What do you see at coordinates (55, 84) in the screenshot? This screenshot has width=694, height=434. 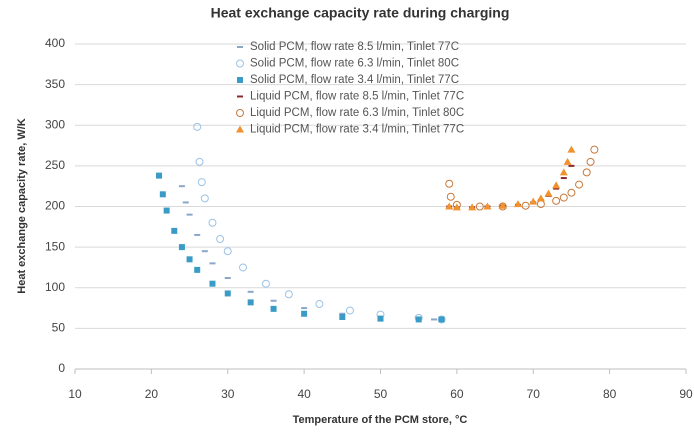 I see `y-tick-label: 350` at bounding box center [55, 84].